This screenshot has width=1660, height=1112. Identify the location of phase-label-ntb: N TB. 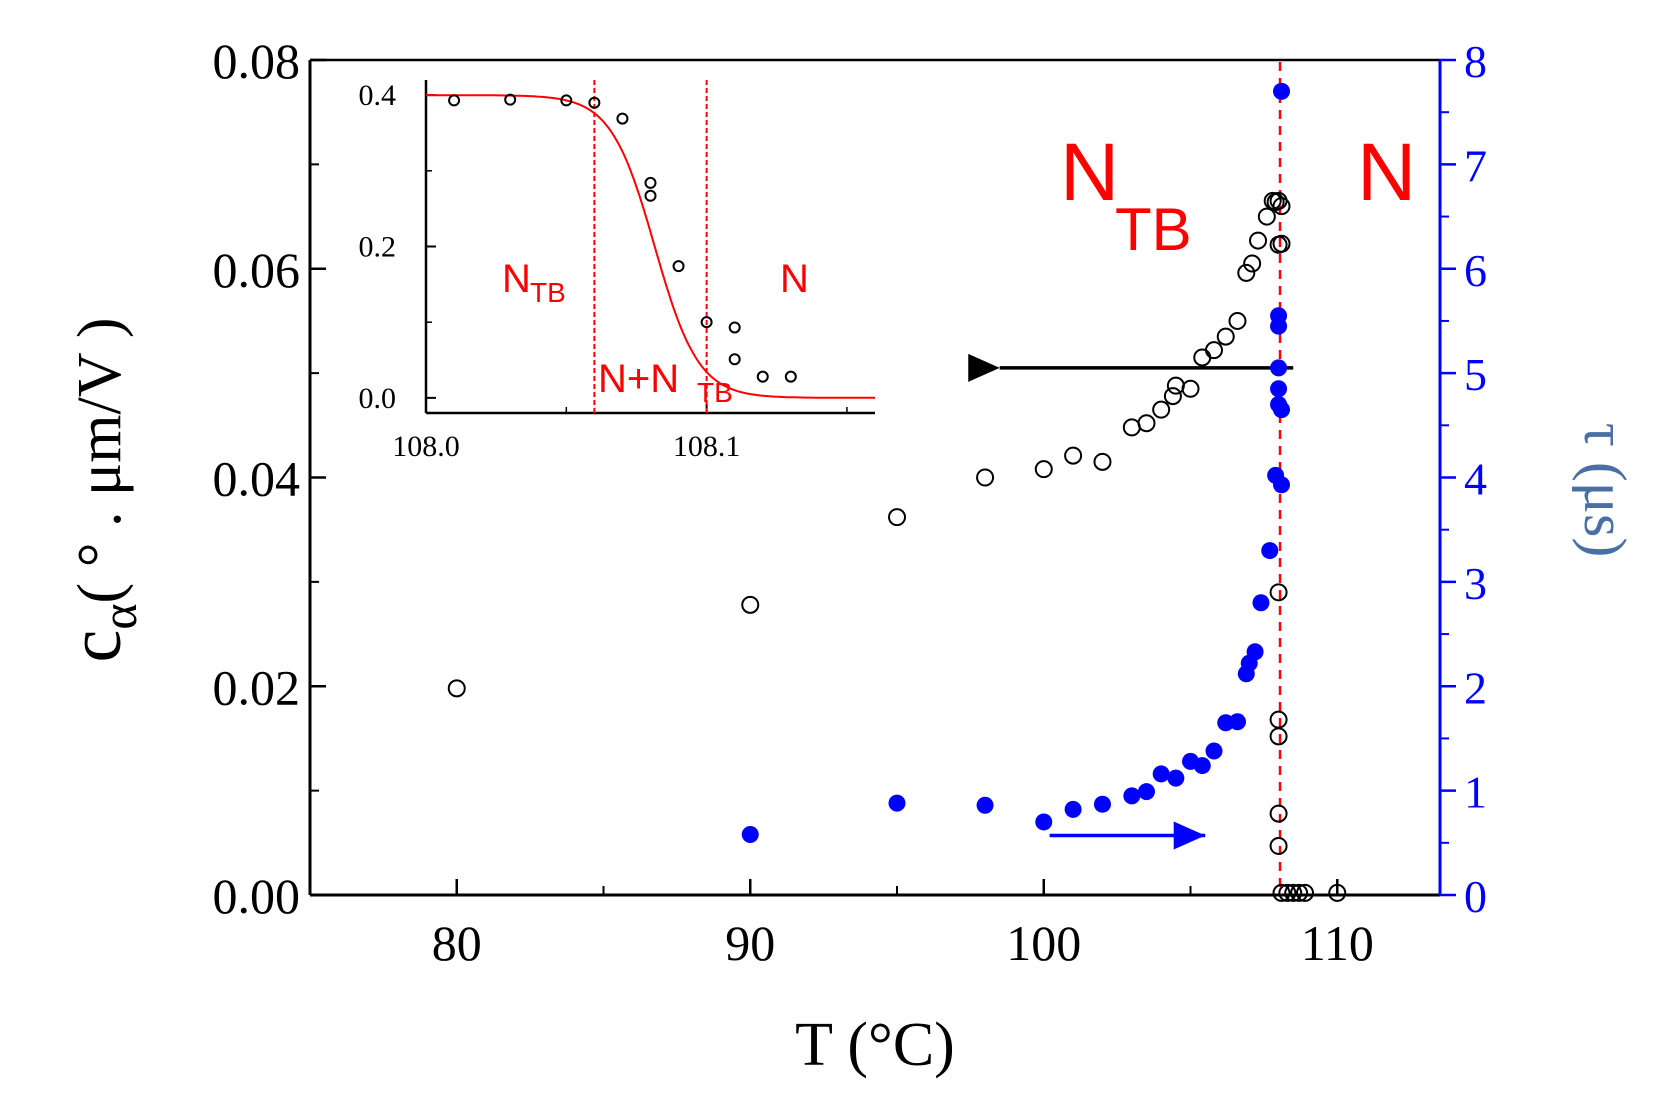
(1126, 195).